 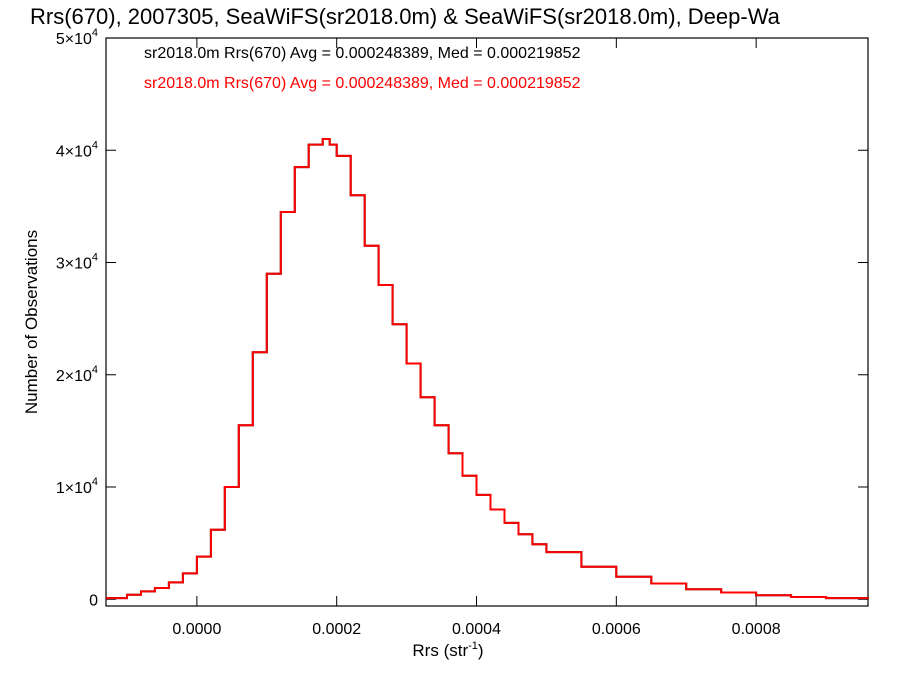 I want to click on y-tick-label-main: 4×10, so click(x=74, y=151).